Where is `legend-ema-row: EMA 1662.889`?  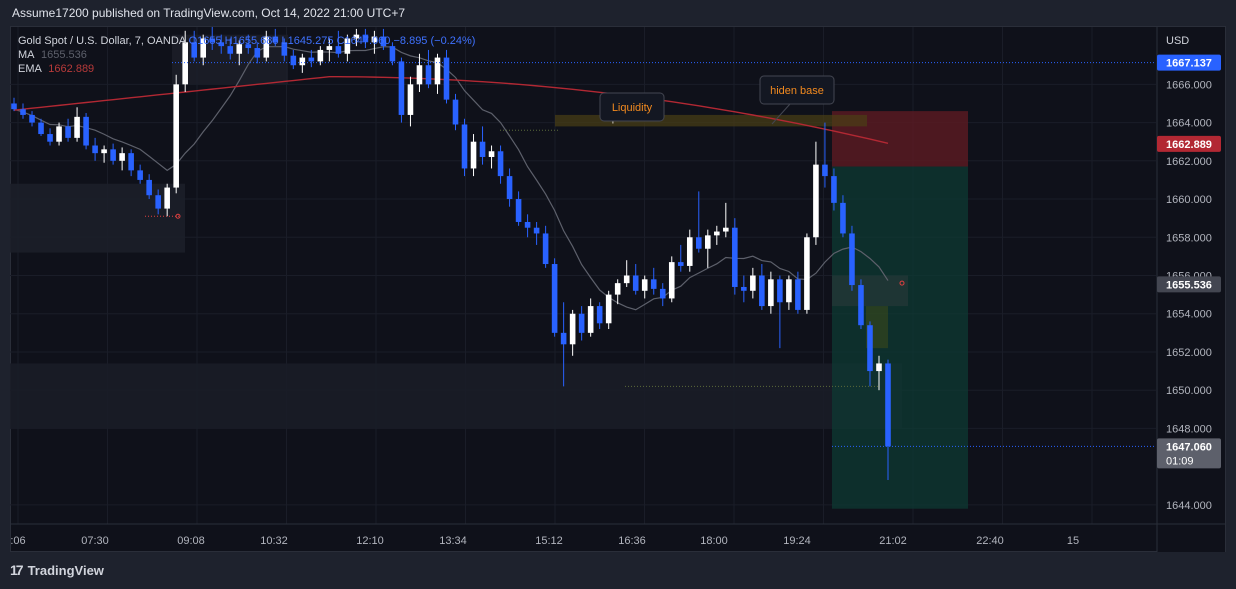 legend-ema-row: EMA 1662.889 is located at coordinates (246, 69).